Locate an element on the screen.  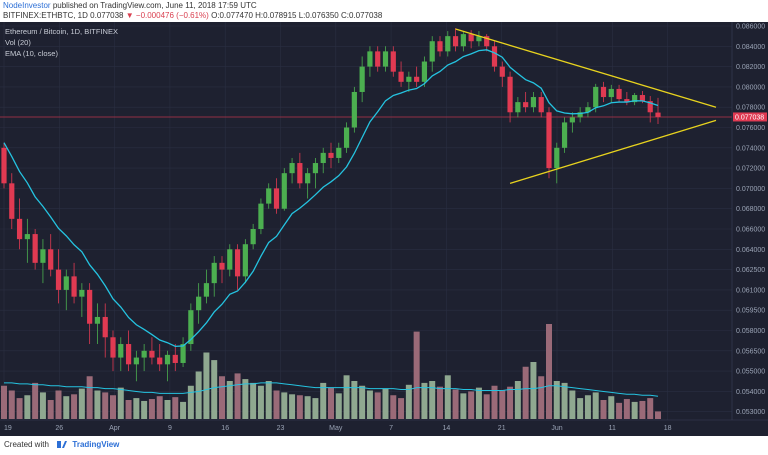
author-link: NodeInvestor is located at coordinates (27, 5).